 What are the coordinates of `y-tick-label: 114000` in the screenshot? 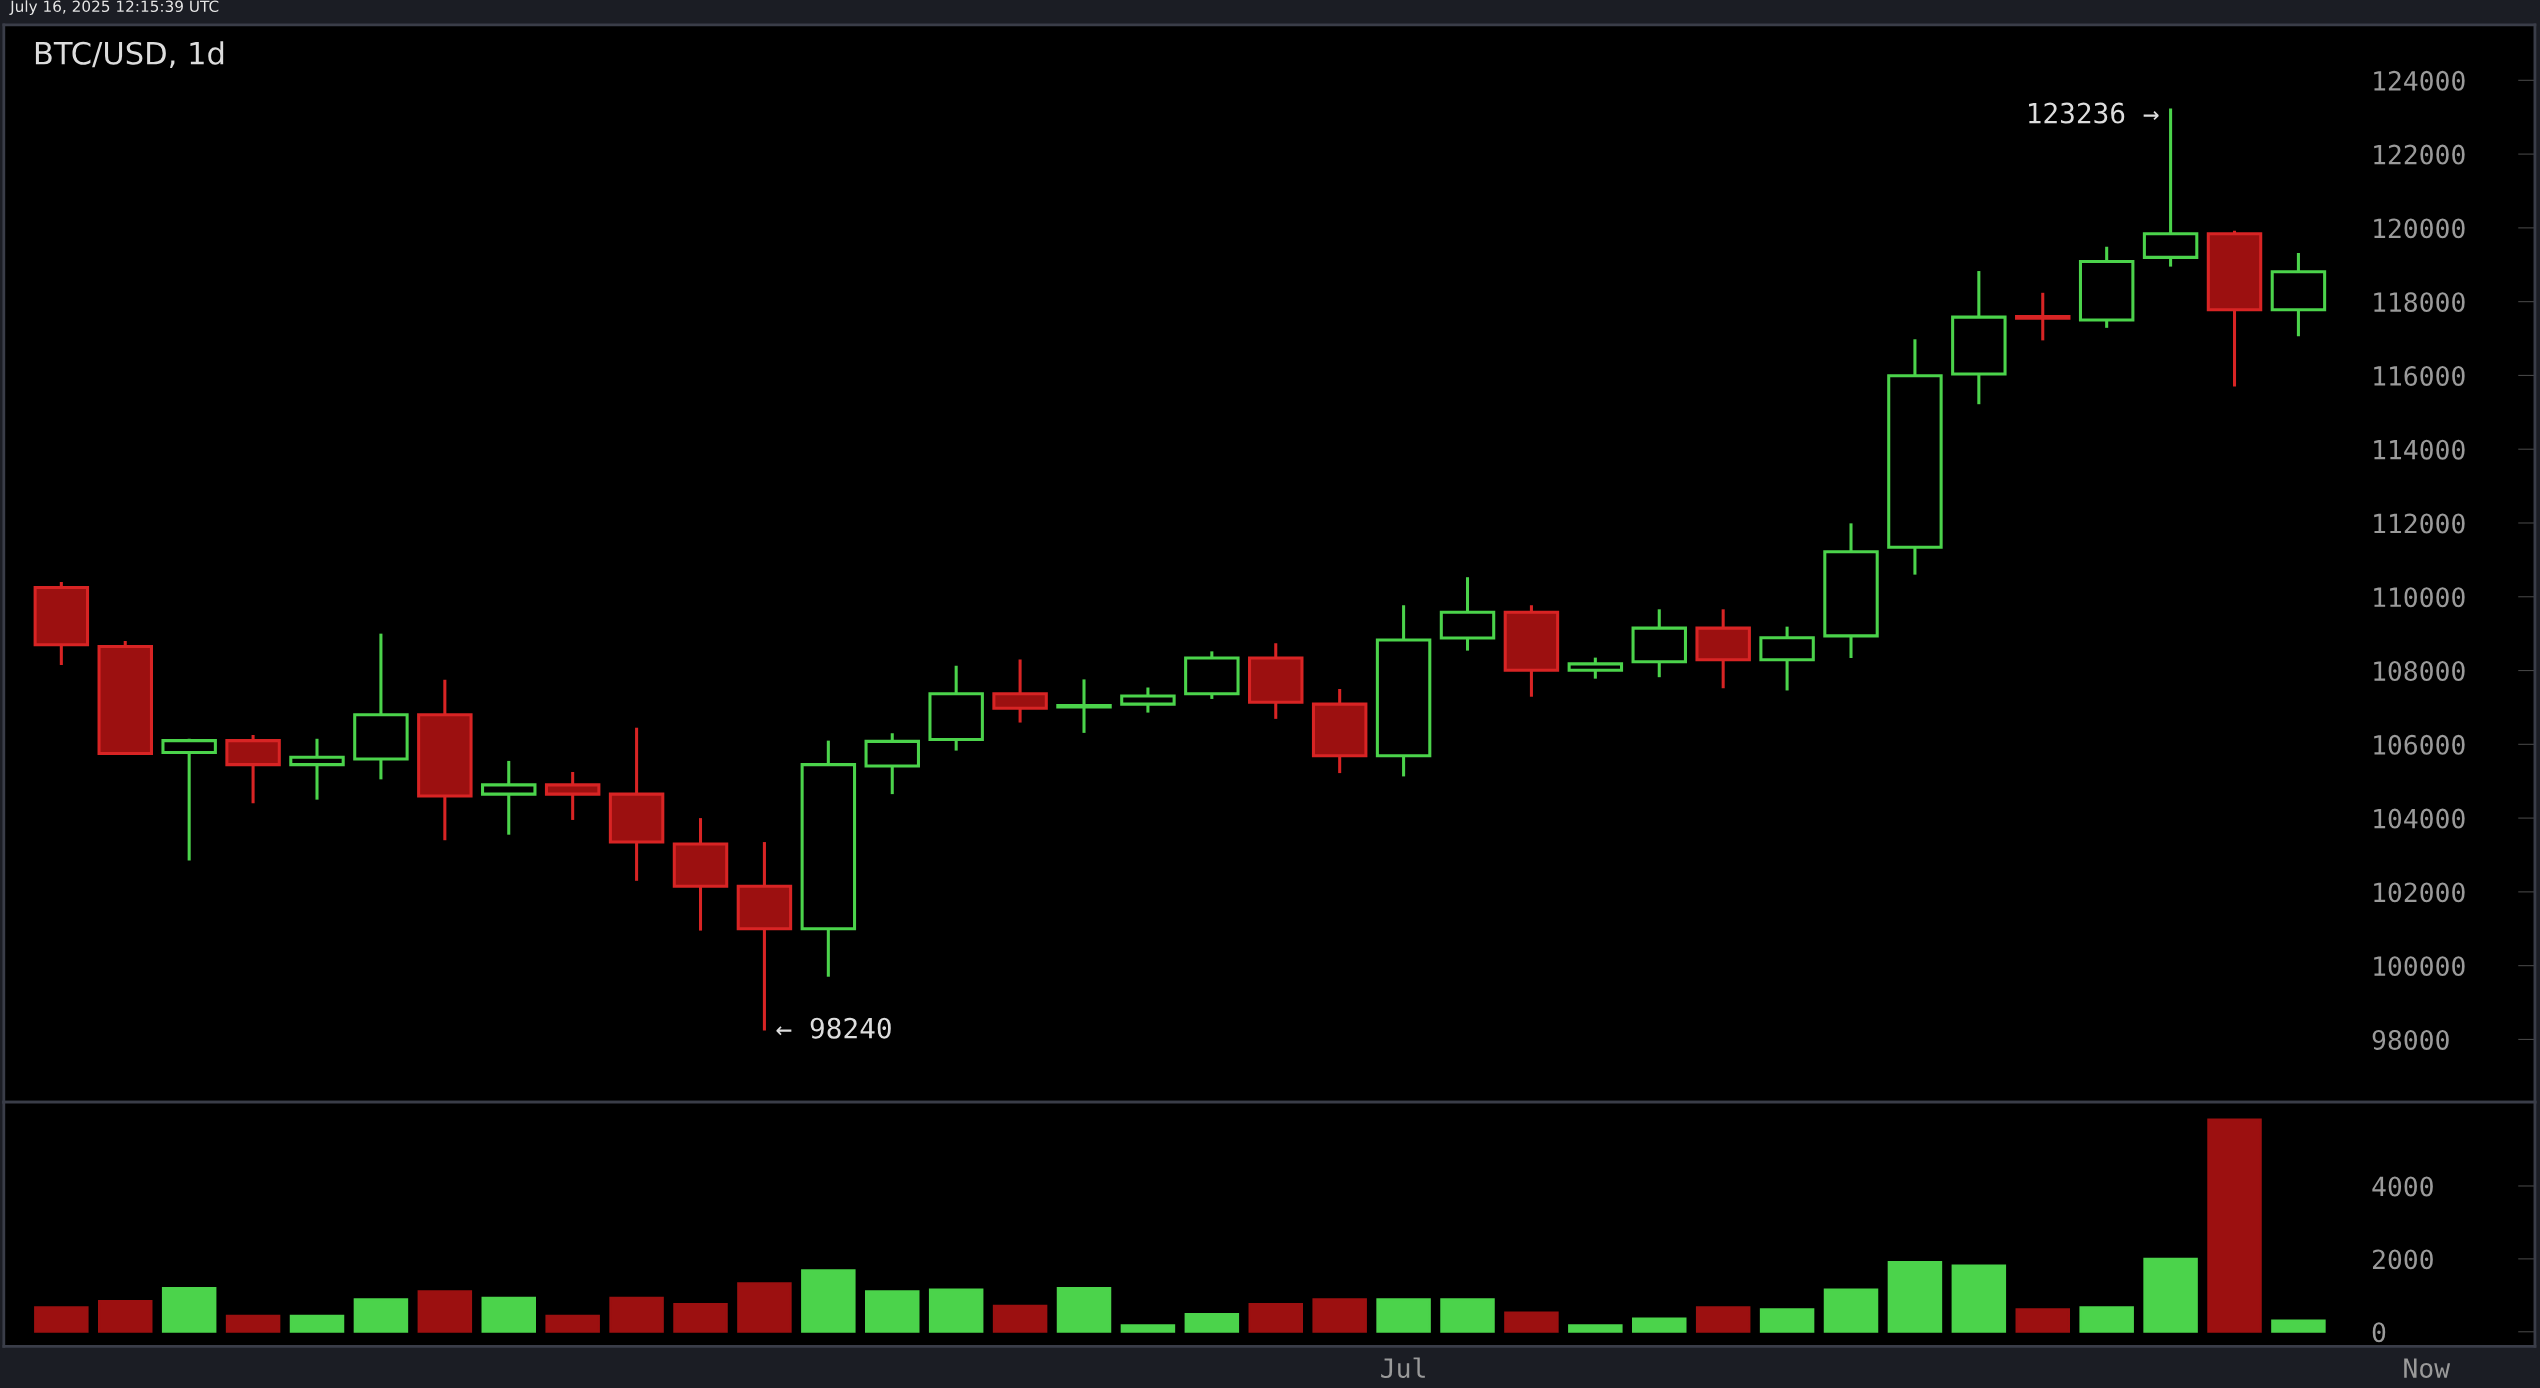 It's located at (2419, 449).